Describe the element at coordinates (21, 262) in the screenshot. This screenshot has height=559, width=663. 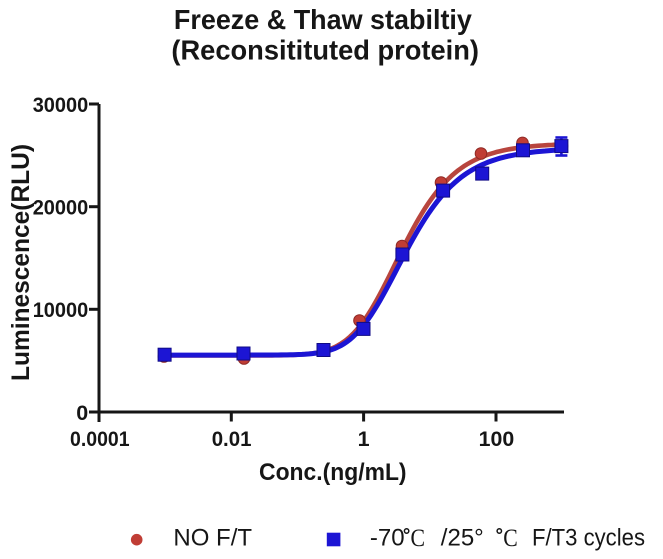
I see `svg-text: Luminescence(RLU)` at that location.